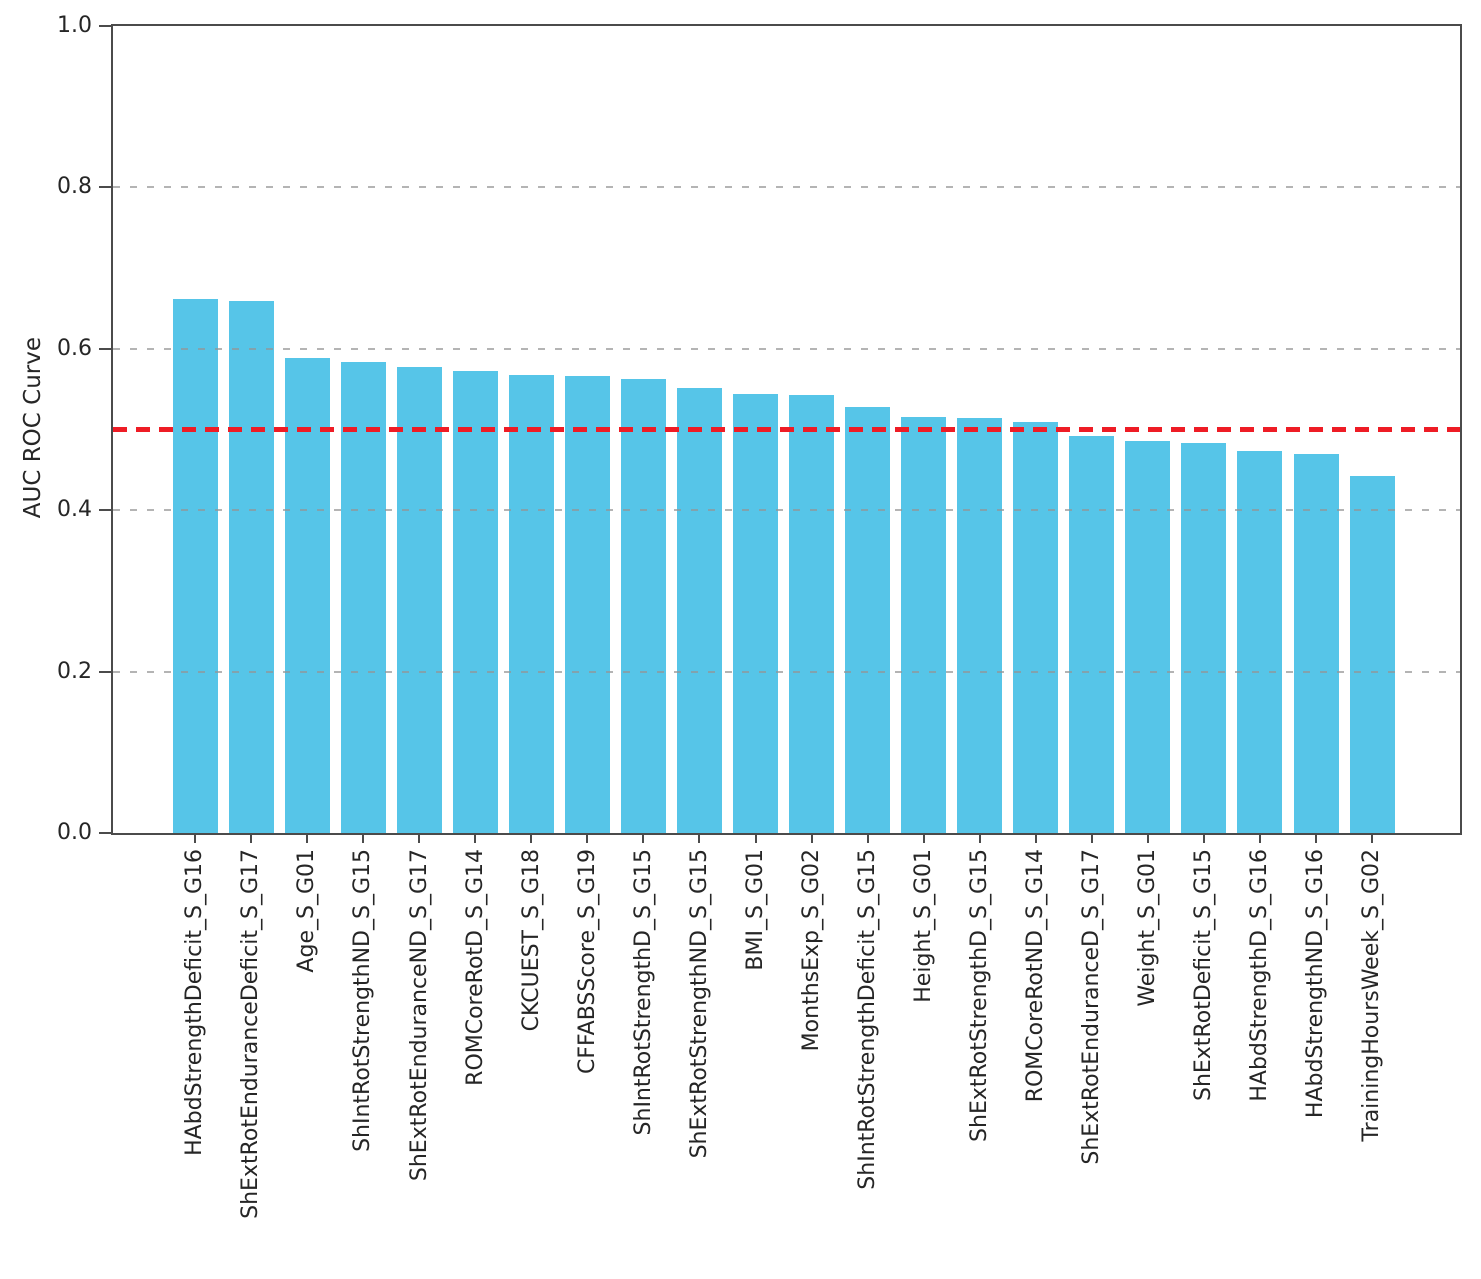 Image resolution: width=1481 pixels, height=1279 pixels. Describe the element at coordinates (587, 839) in the screenshot. I see `x-tick-mark-CFFABSScore_S_G19` at that location.